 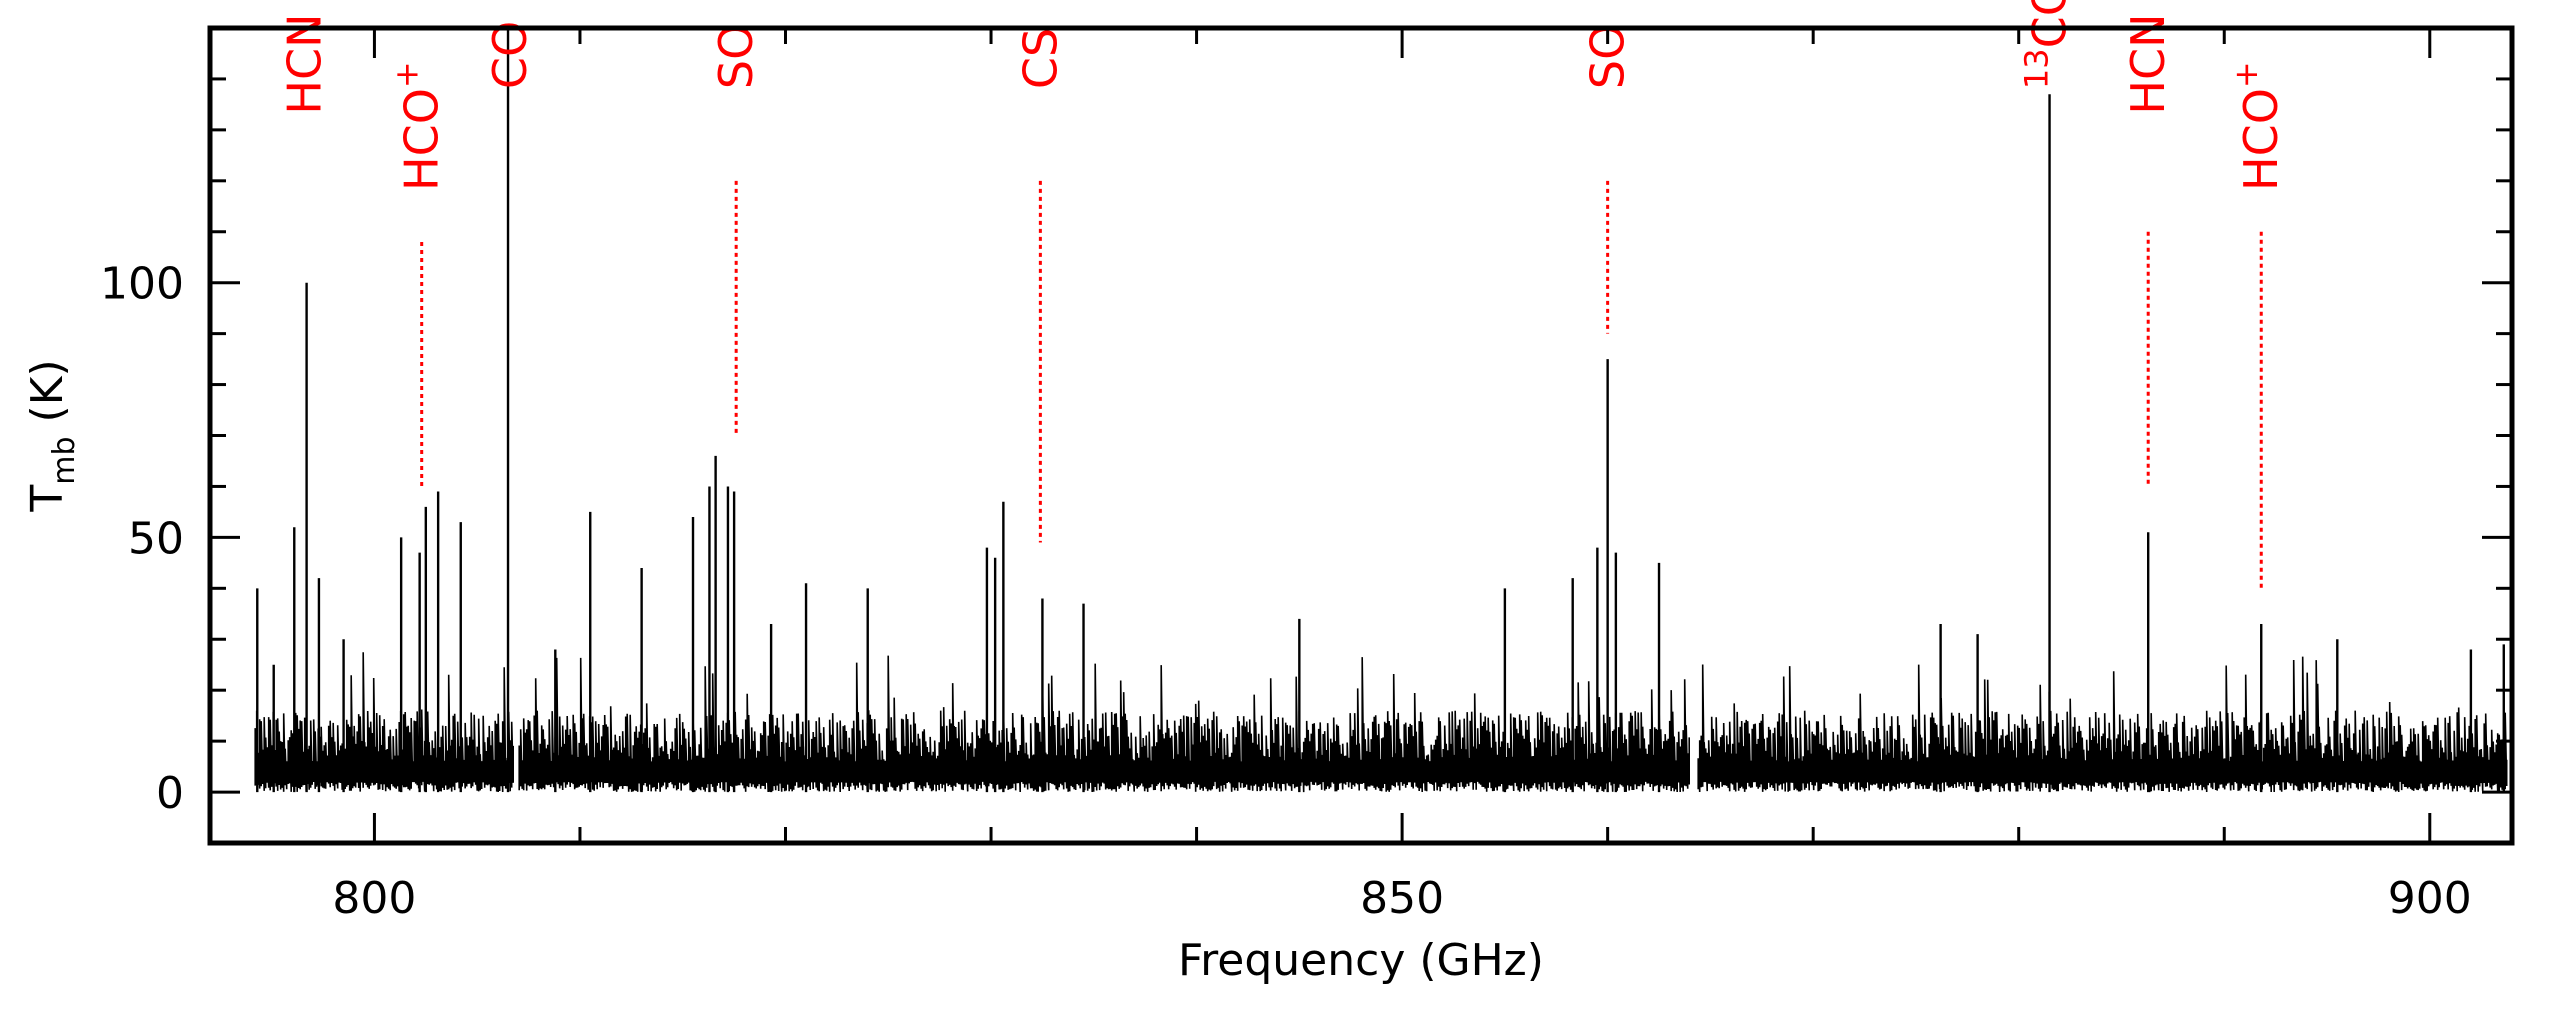 What do you see at coordinates (1040, 285) in the screenshot?
I see `line-marker: CS` at bounding box center [1040, 285].